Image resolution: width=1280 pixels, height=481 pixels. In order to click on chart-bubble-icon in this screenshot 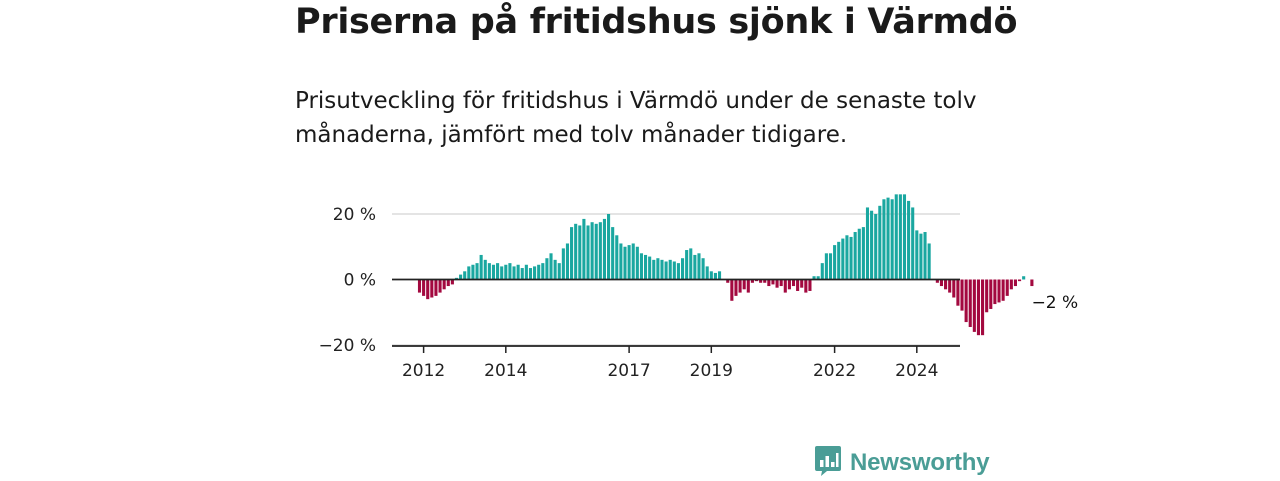, I will do `click(828, 463)`.